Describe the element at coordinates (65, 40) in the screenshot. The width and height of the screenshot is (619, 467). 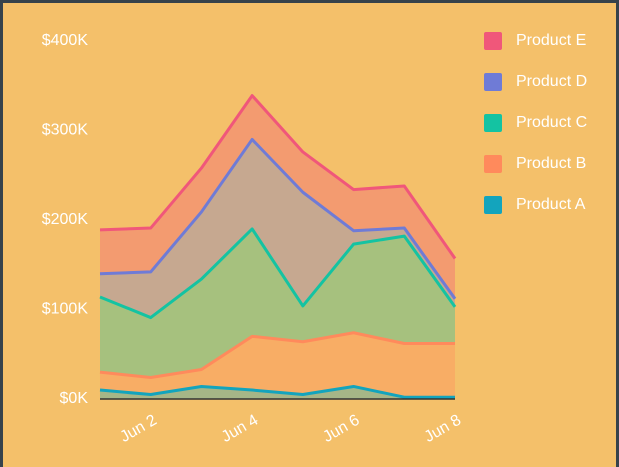
I see `y-tick-label: $400K` at that location.